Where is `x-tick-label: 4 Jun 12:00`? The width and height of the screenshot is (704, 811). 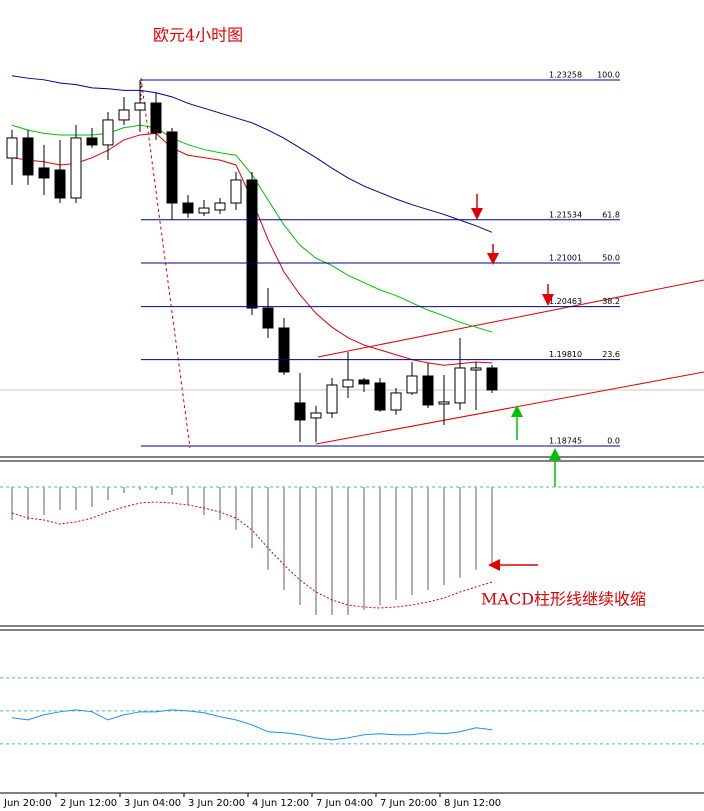
x-tick-label: 4 Jun 12:00 is located at coordinates (280, 803).